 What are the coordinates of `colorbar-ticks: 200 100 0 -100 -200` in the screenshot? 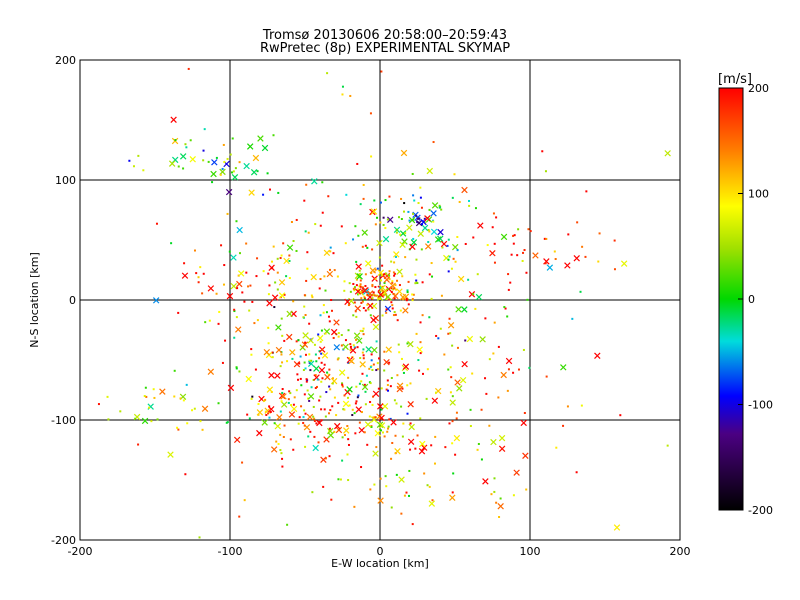 It's located at (755, 299).